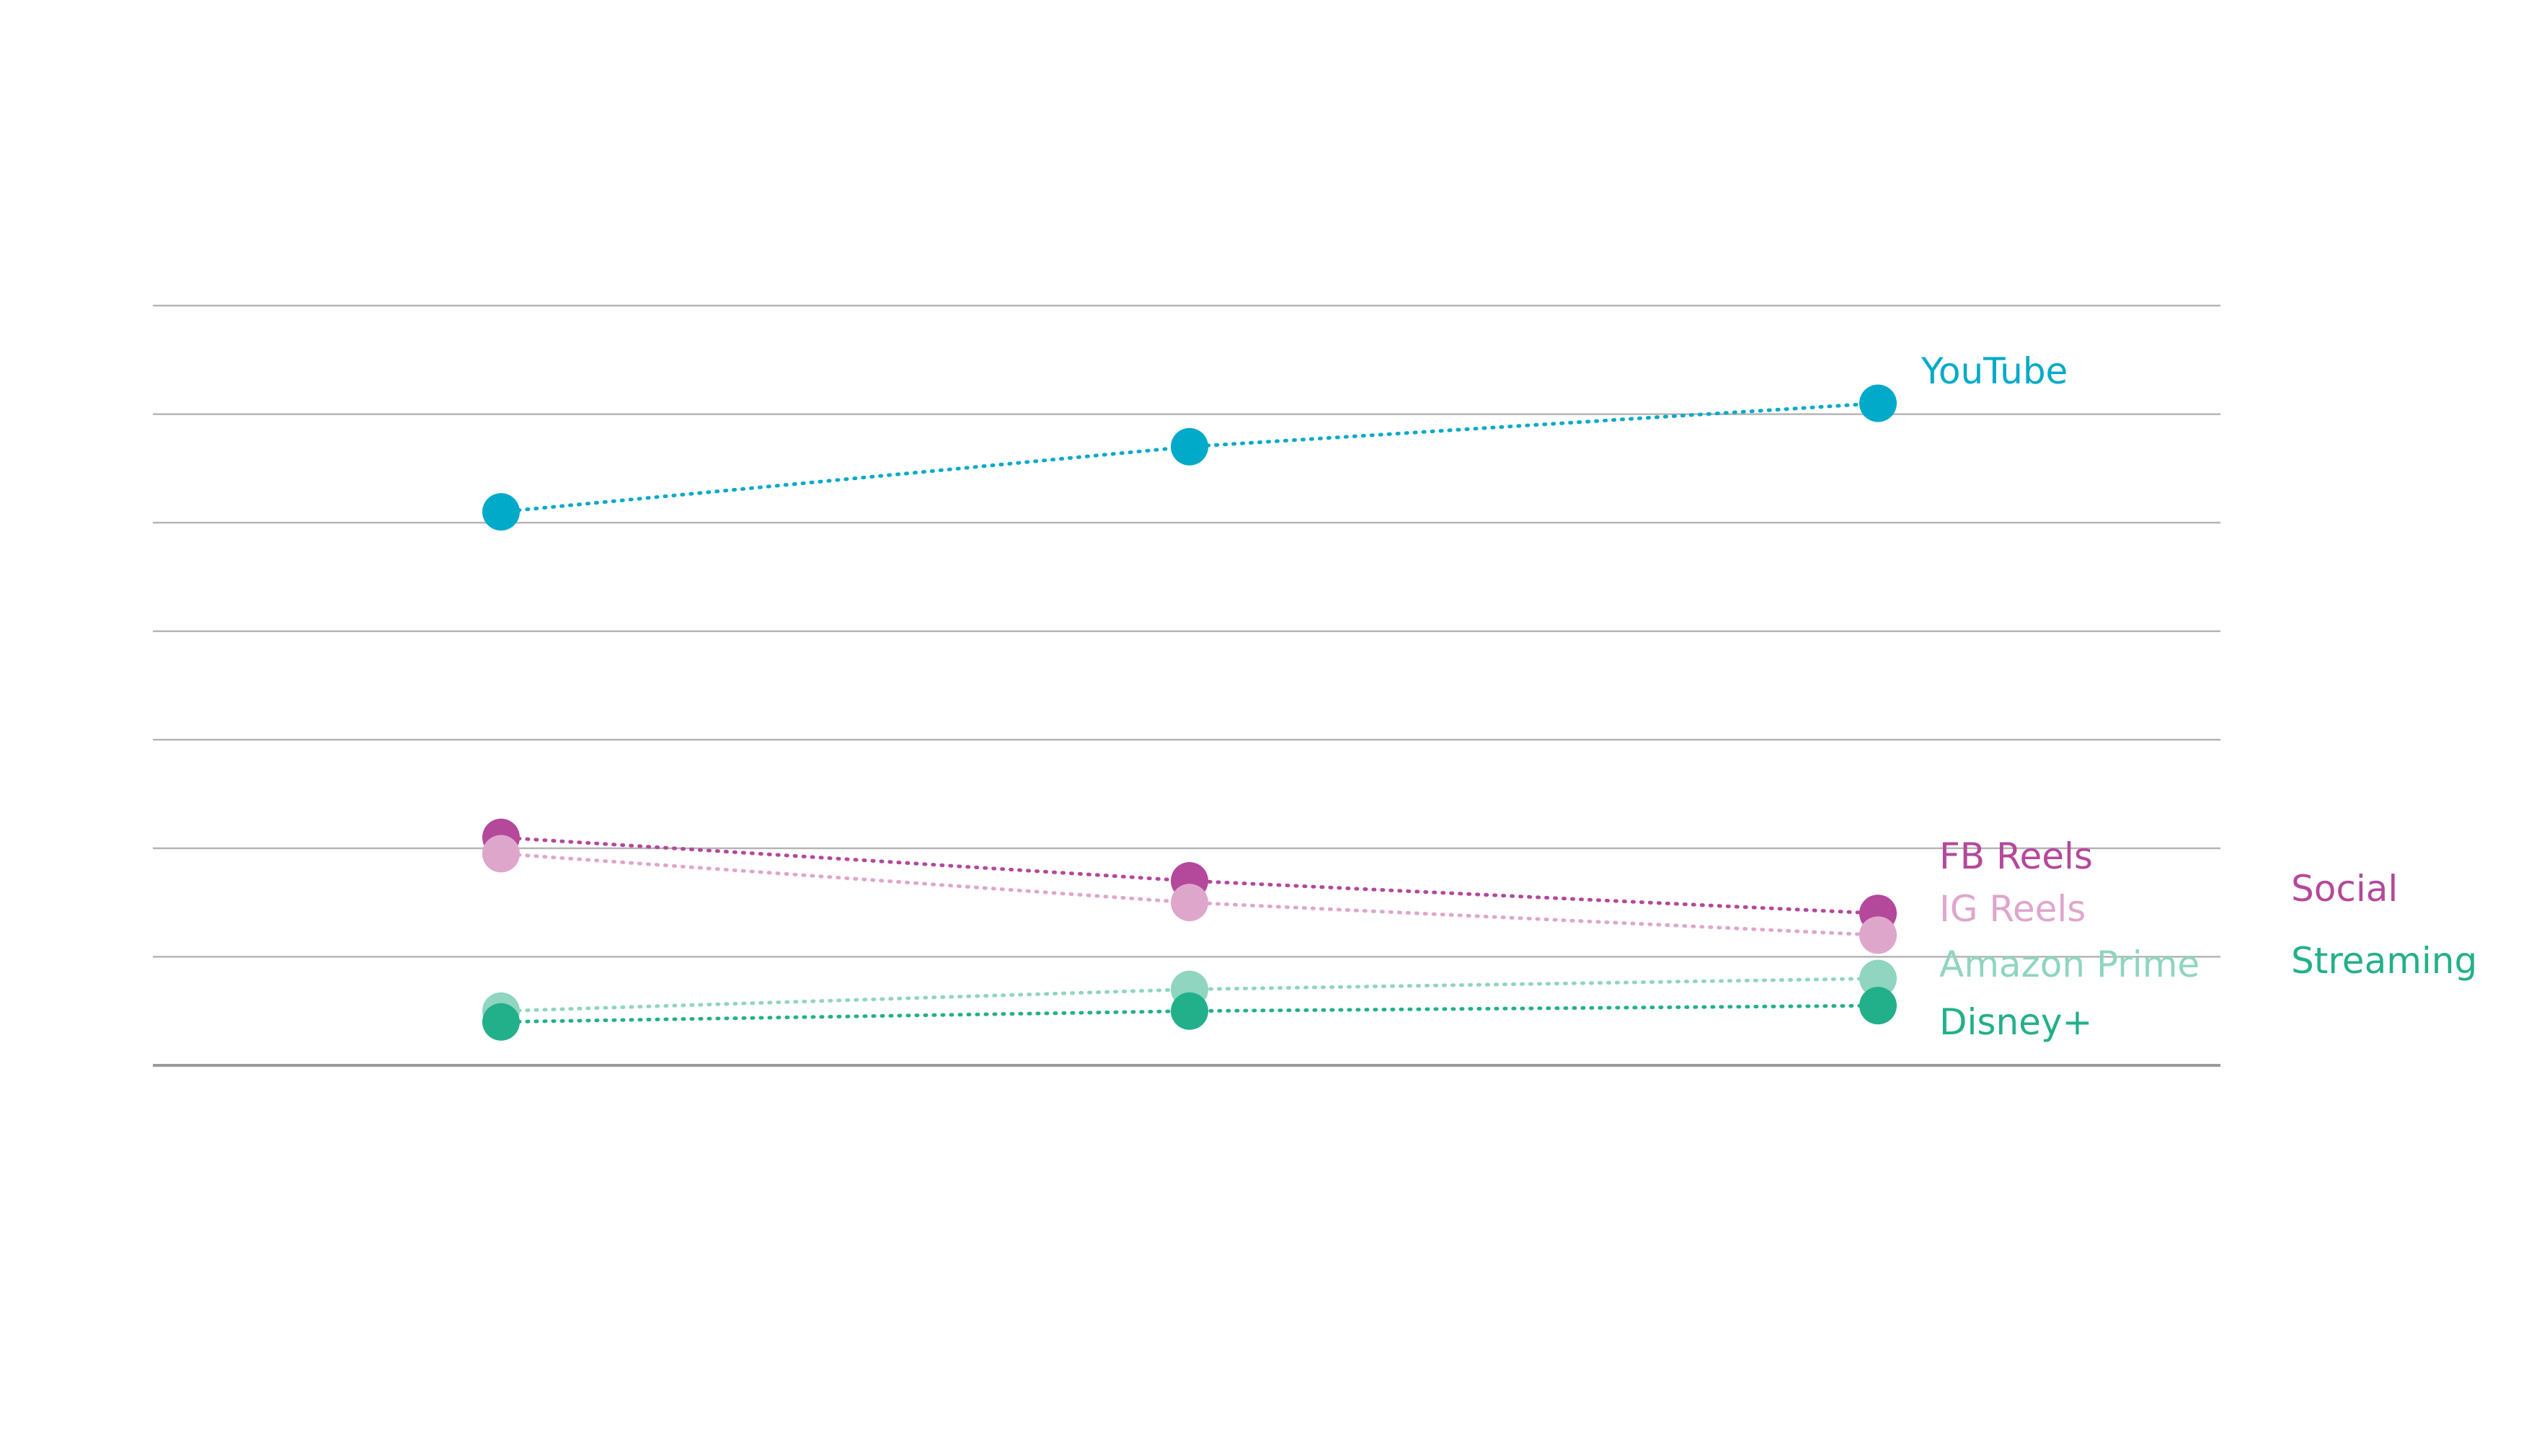  What do you see at coordinates (2012, 909) in the screenshot?
I see `series-label-ig-reels: IG Reels` at bounding box center [2012, 909].